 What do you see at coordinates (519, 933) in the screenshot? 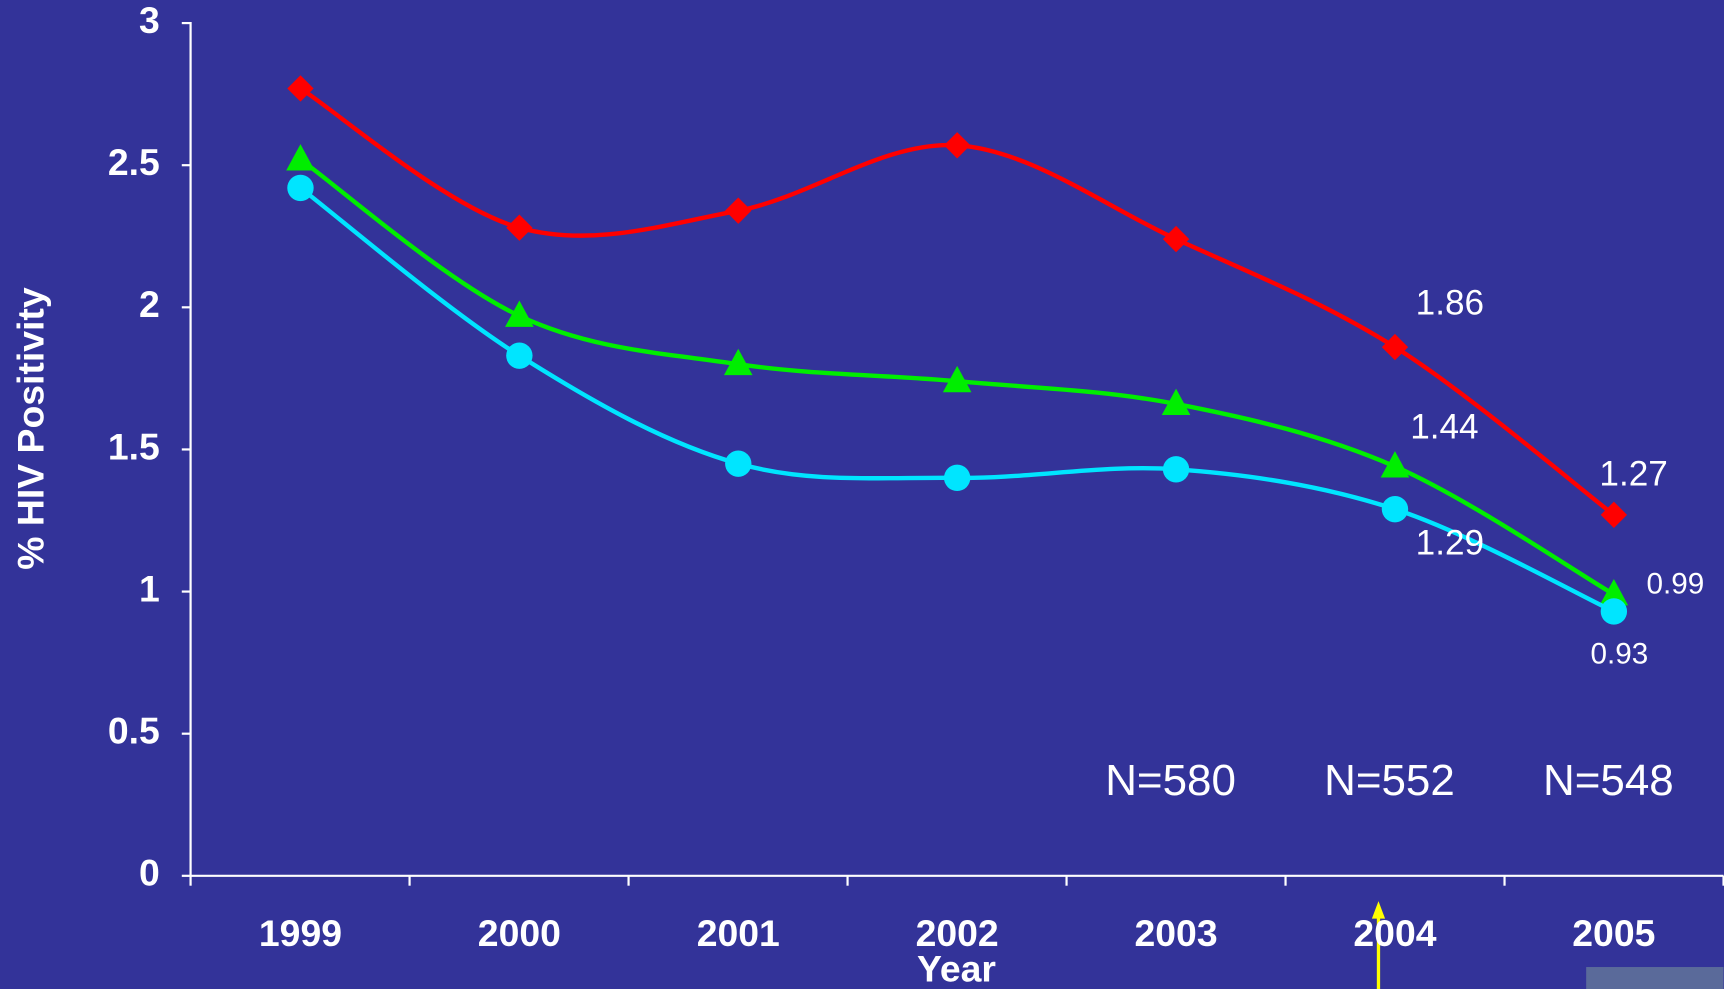
I see `x-tick-label: 2000` at bounding box center [519, 933].